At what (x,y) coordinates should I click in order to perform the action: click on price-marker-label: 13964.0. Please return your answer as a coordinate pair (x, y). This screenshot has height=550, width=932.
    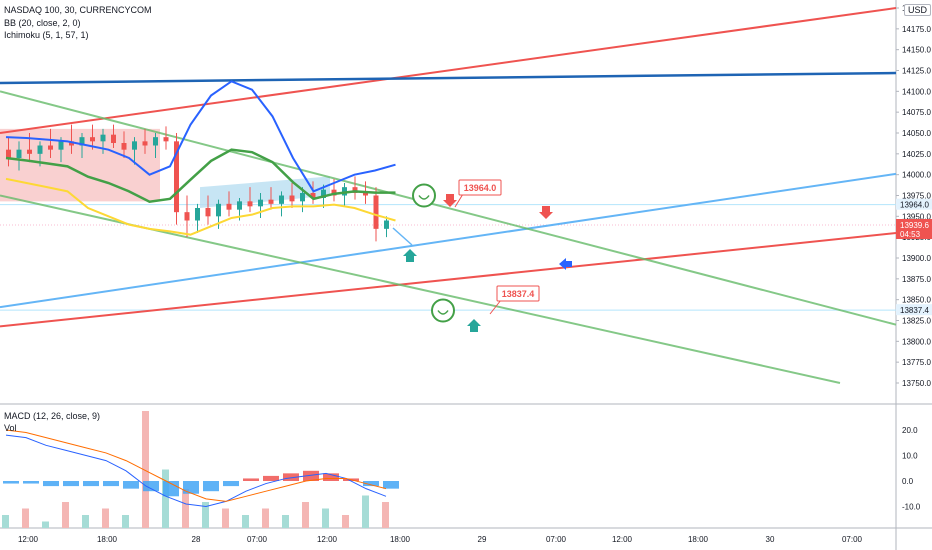
    Looking at the image, I should click on (914, 205).